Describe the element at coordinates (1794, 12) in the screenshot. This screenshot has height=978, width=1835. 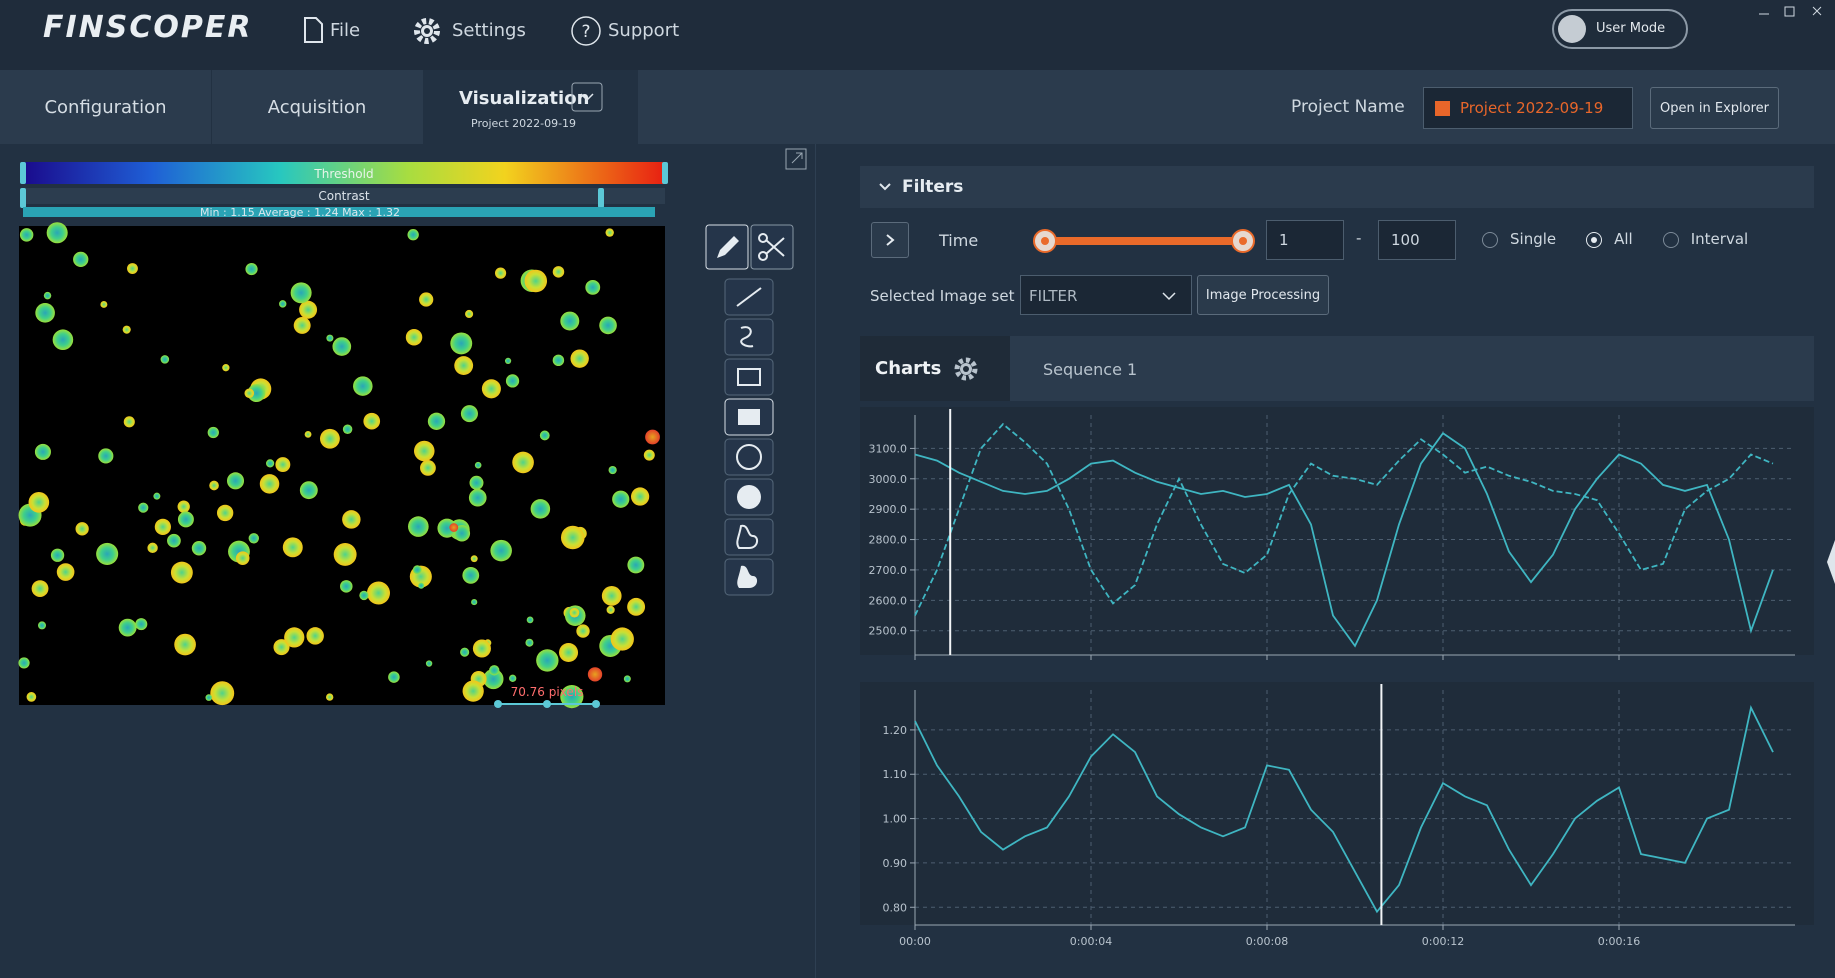
I see `window-controls` at that location.